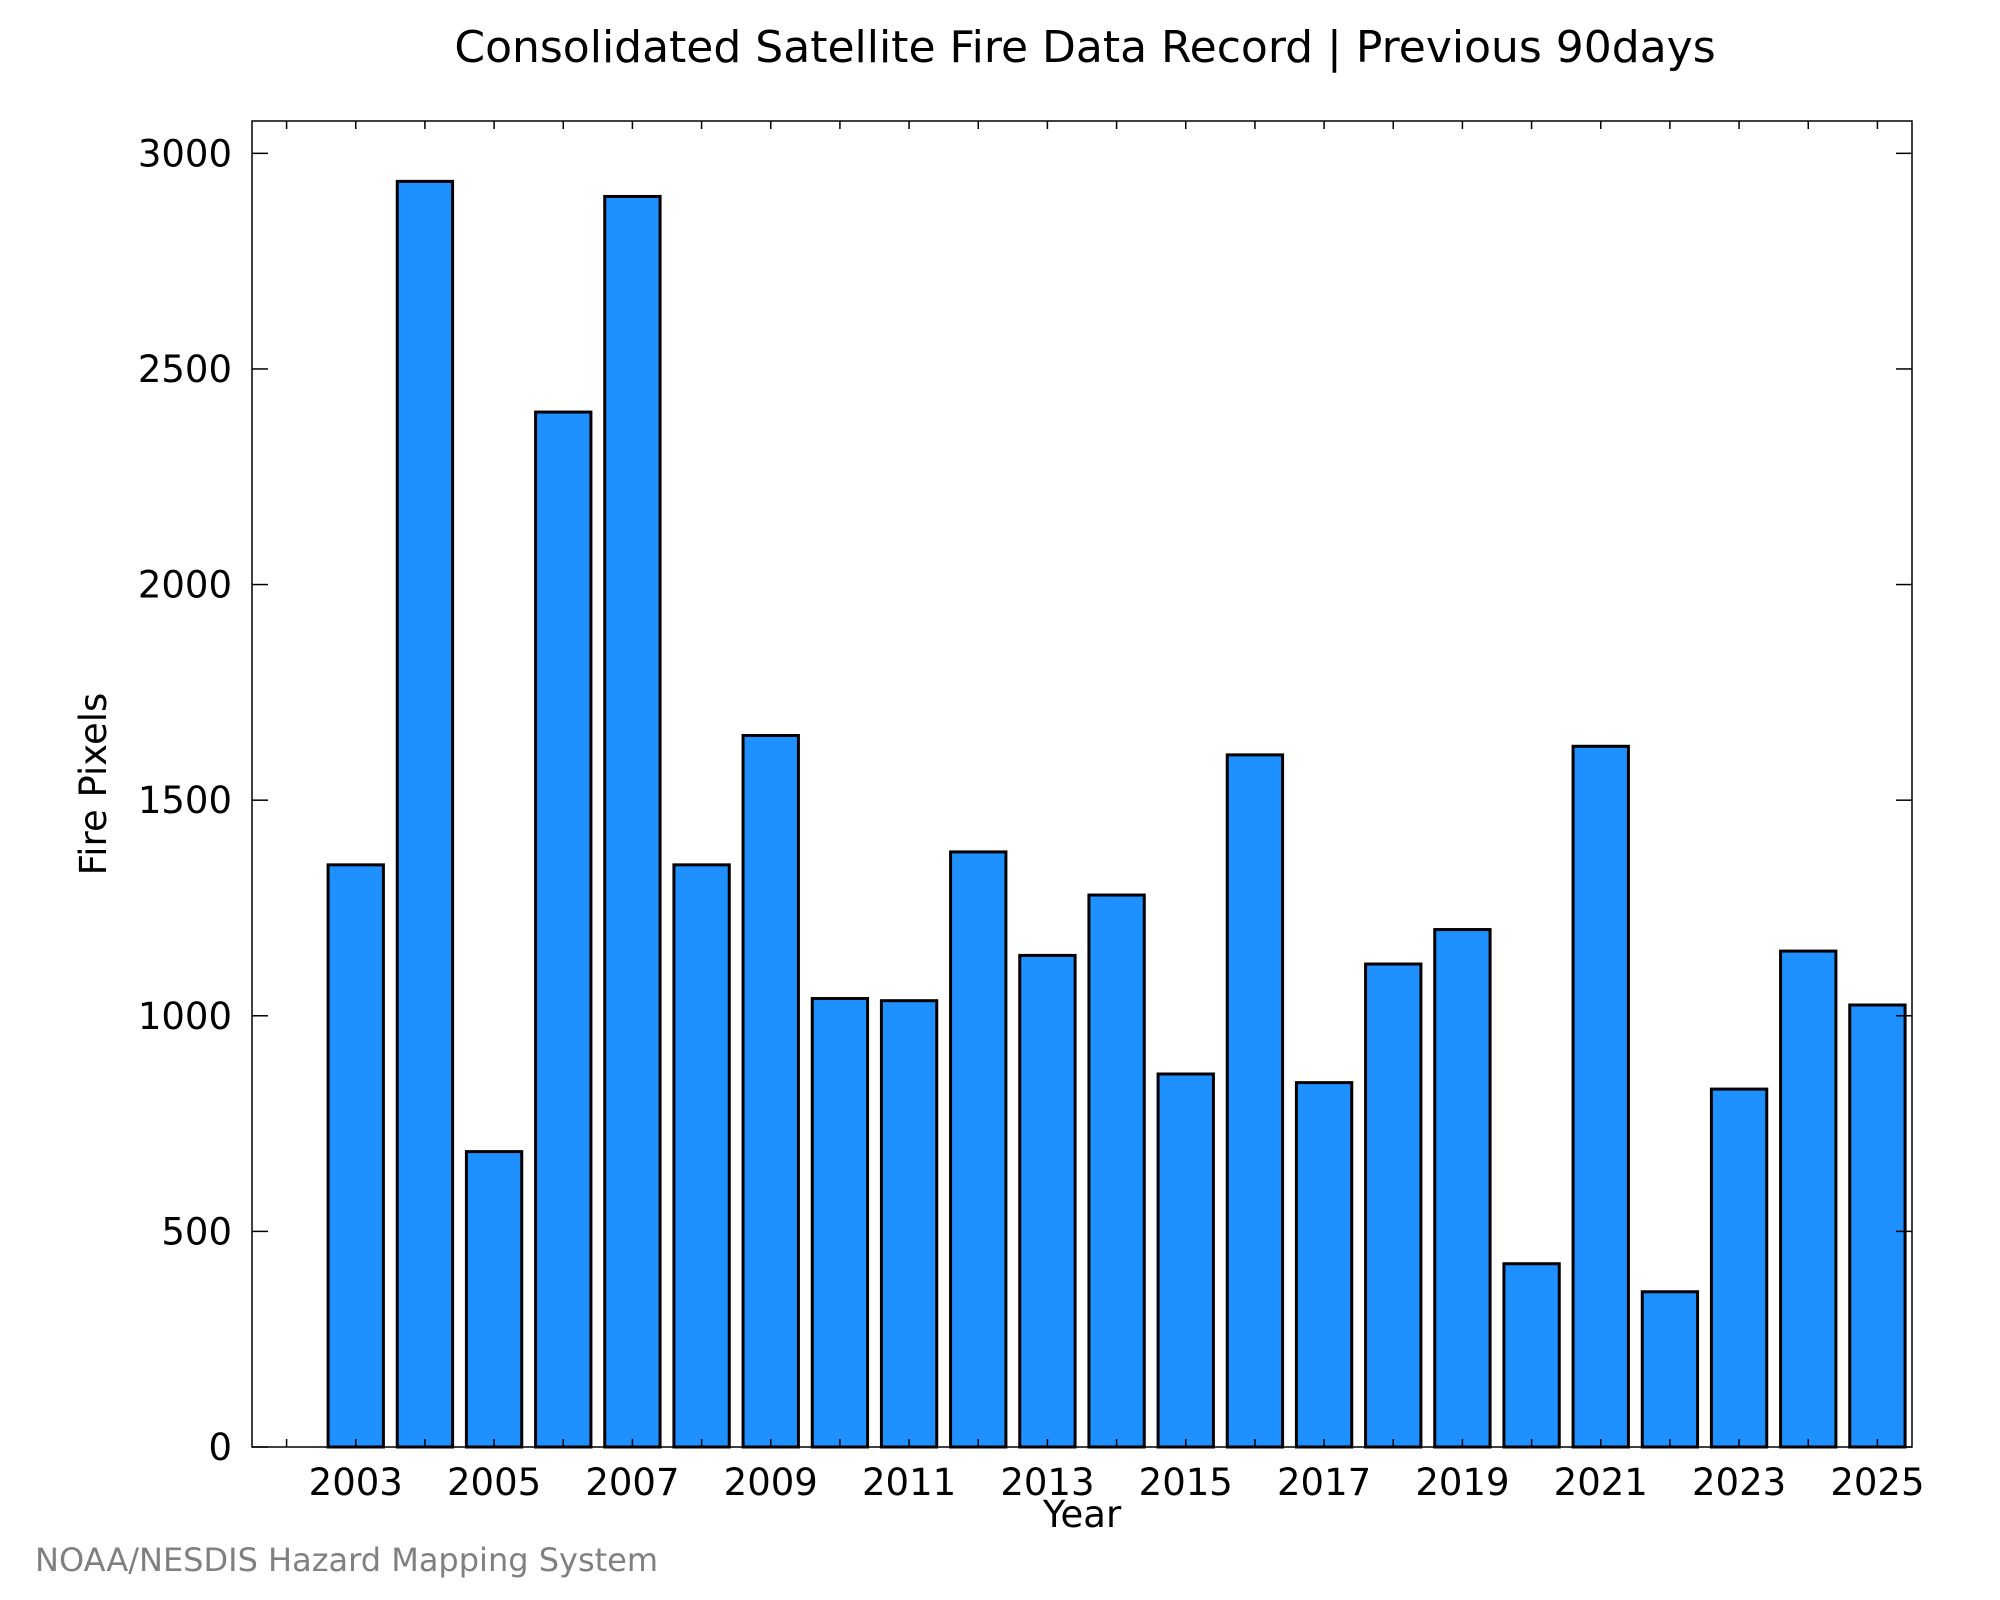 Image resolution: width=2000 pixels, height=1600 pixels. Describe the element at coordinates (1670, 1369) in the screenshot. I see `bar-2022` at that location.